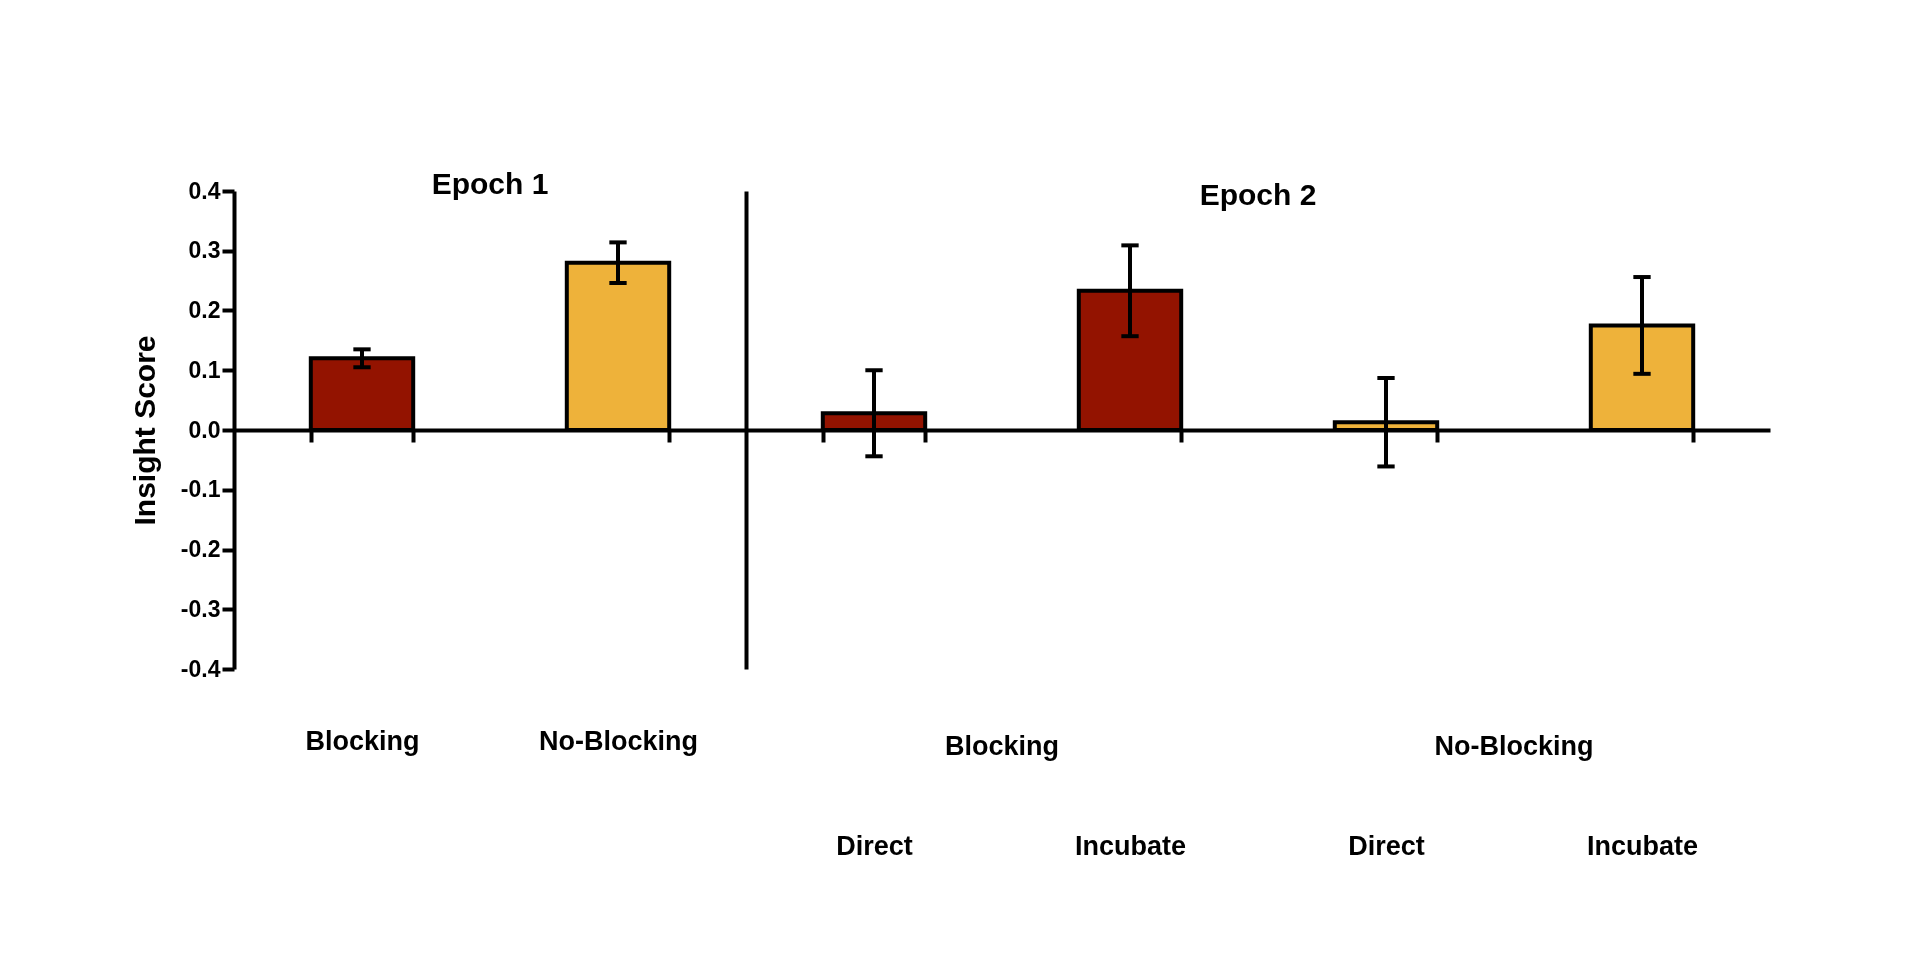 This screenshot has width=1920, height=960. What do you see at coordinates (144, 430) in the screenshot?
I see `y-axis-title: Insight Score` at bounding box center [144, 430].